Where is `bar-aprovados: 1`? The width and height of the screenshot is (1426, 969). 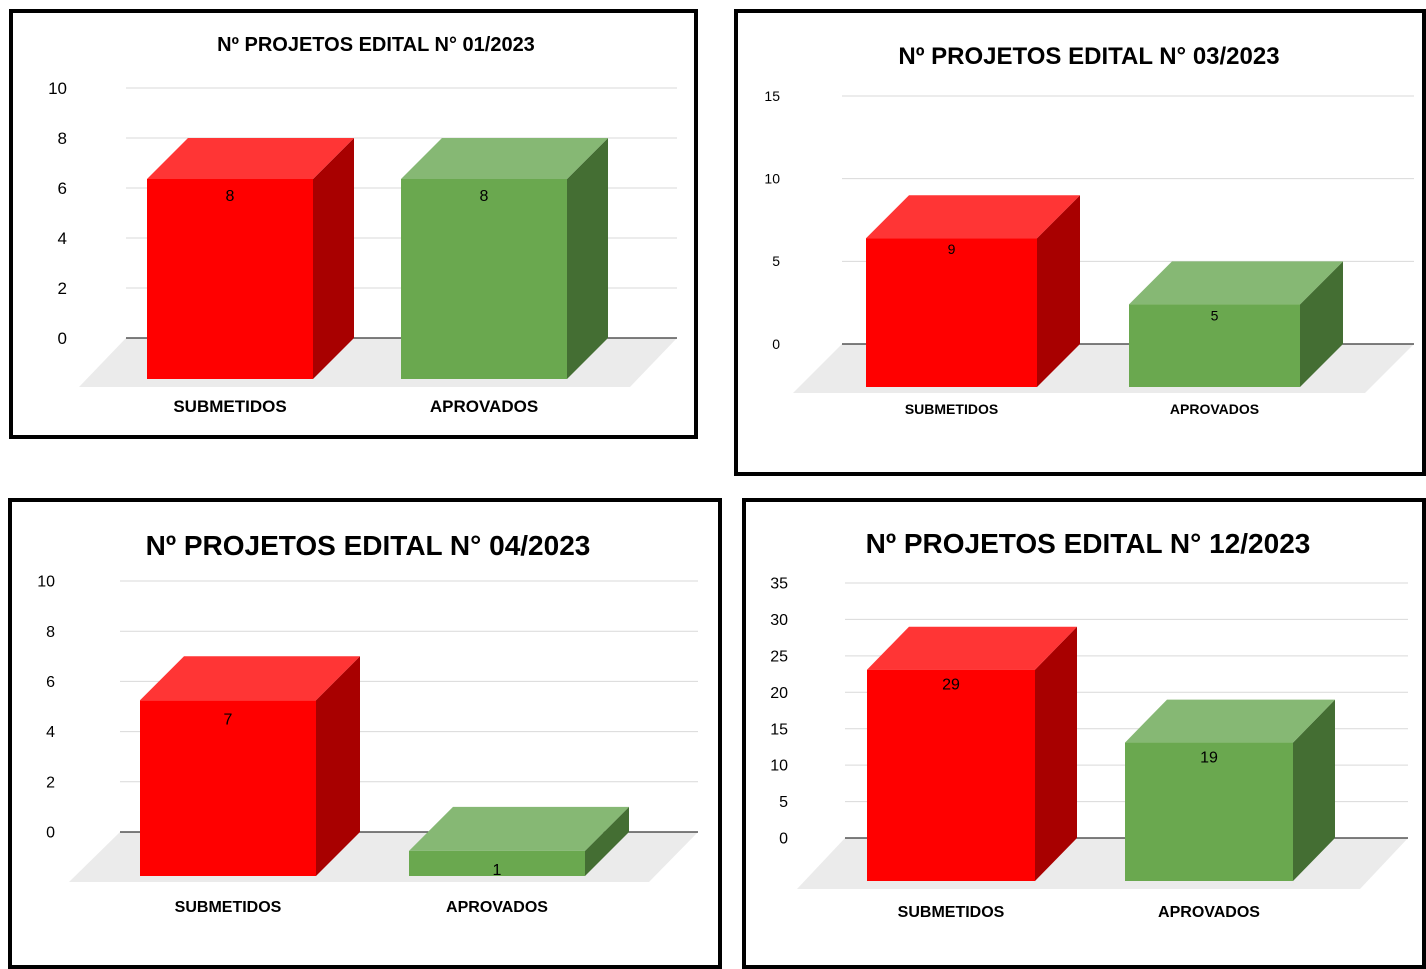
bar-aprovados: 1 is located at coordinates (519, 842).